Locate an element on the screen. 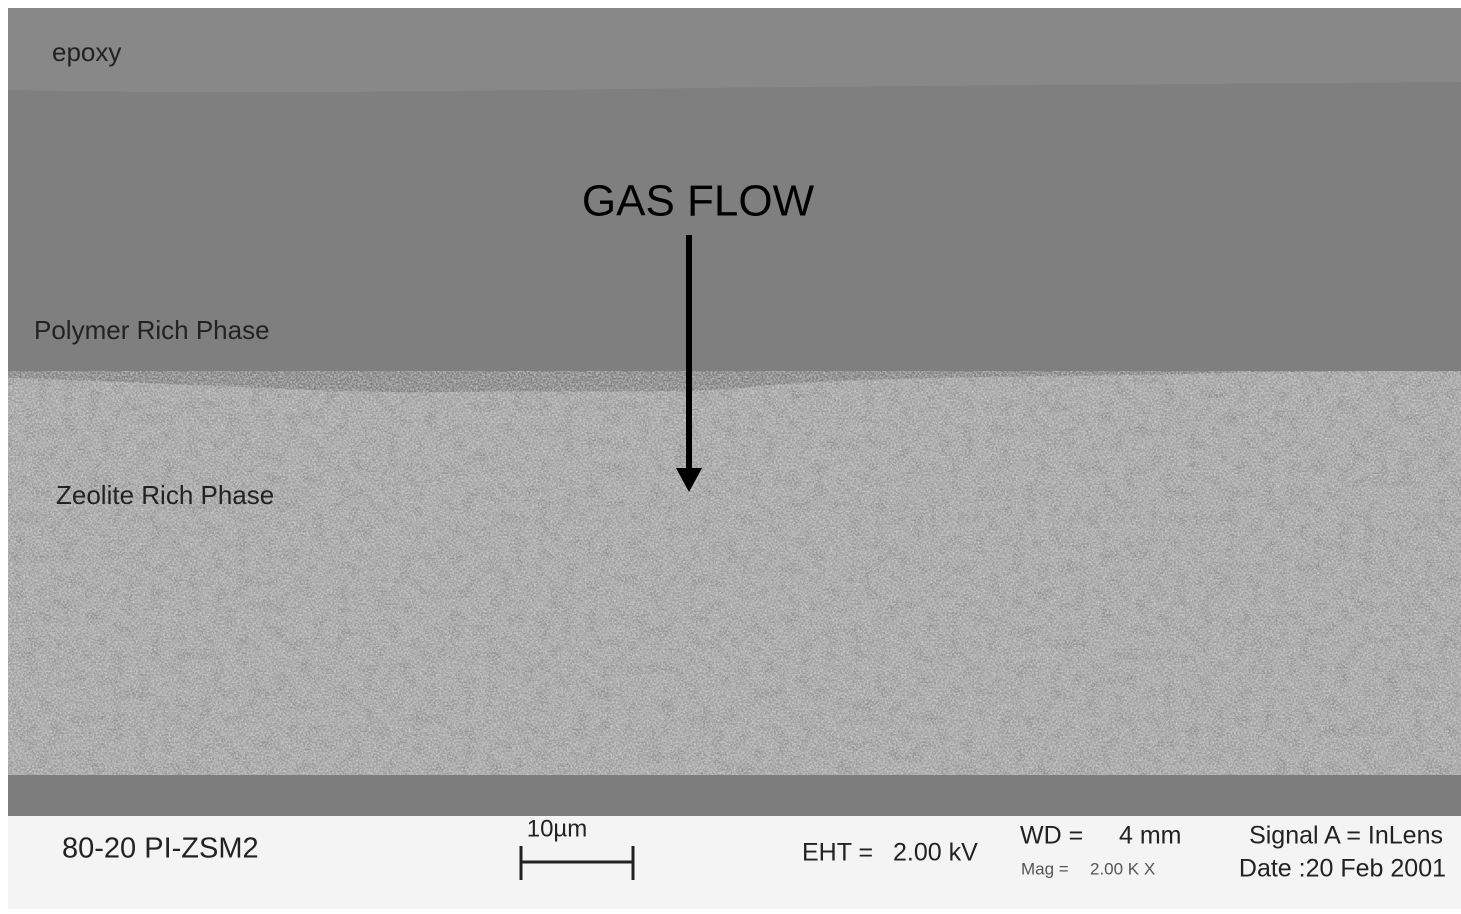 This screenshot has width=1461, height=914. flow-arrow-head is located at coordinates (689, 480).